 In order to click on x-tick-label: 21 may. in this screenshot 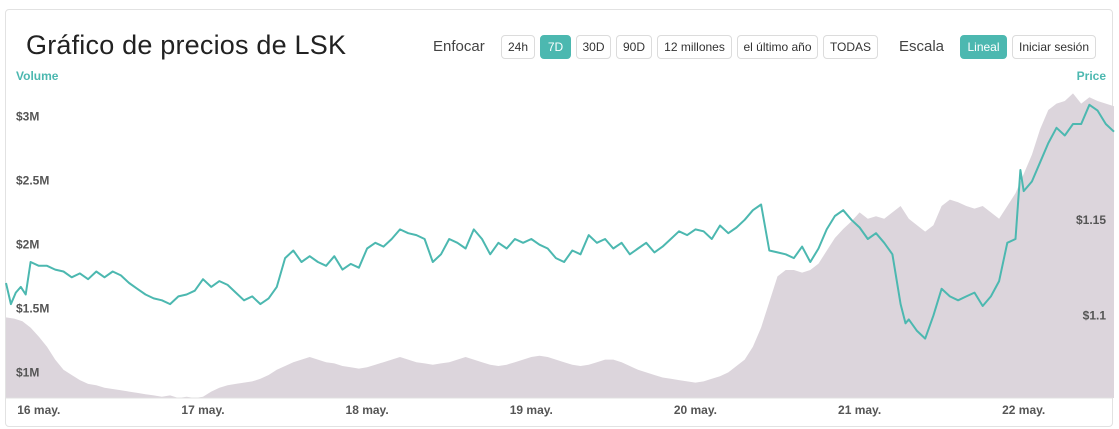, I will do `click(859, 410)`.